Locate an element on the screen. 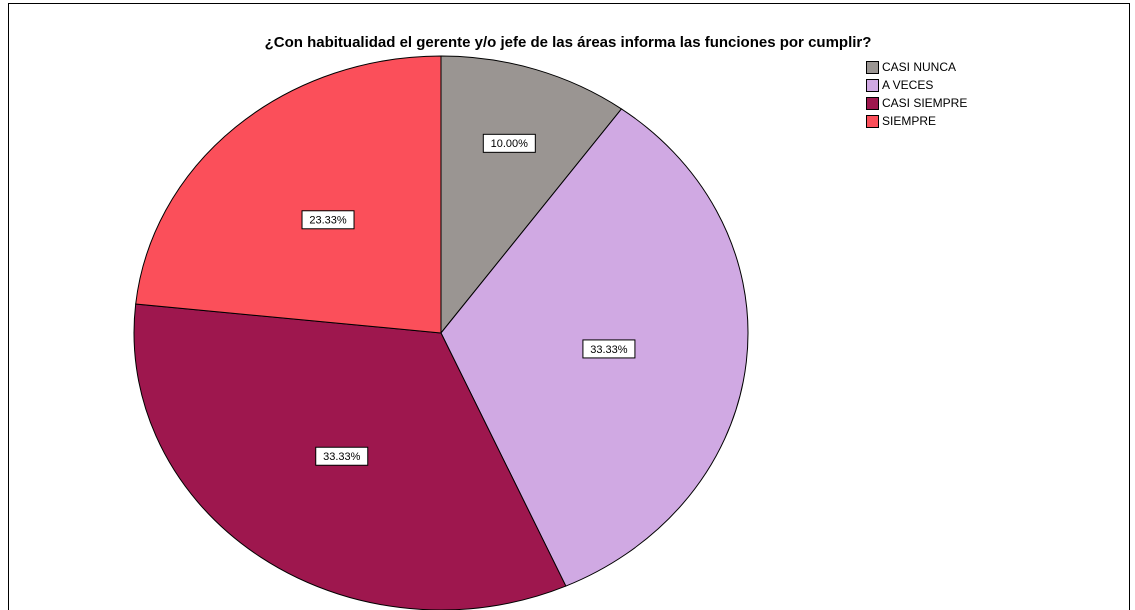 Image resolution: width=1135 pixels, height=610 pixels. legend-label: CASI SIEMPRE is located at coordinates (924, 103).